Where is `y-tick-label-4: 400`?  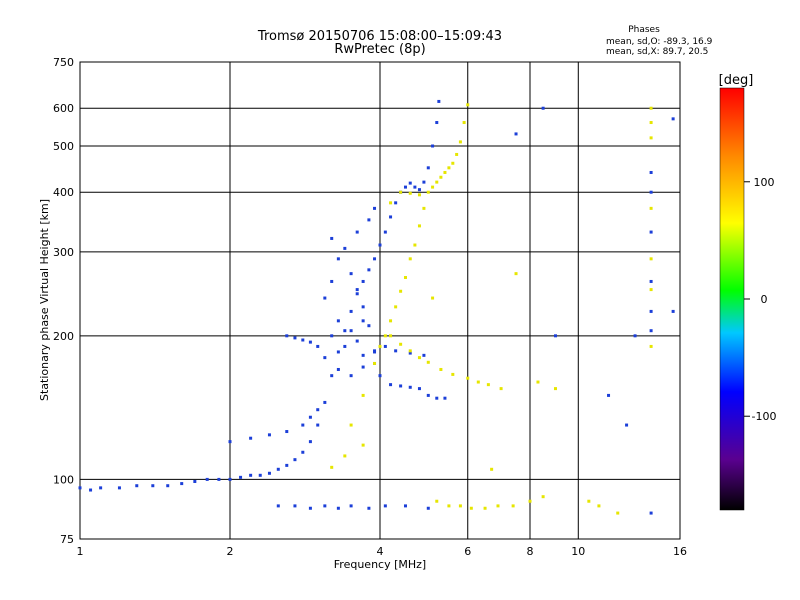
y-tick-label-4: 400 is located at coordinates (63, 192).